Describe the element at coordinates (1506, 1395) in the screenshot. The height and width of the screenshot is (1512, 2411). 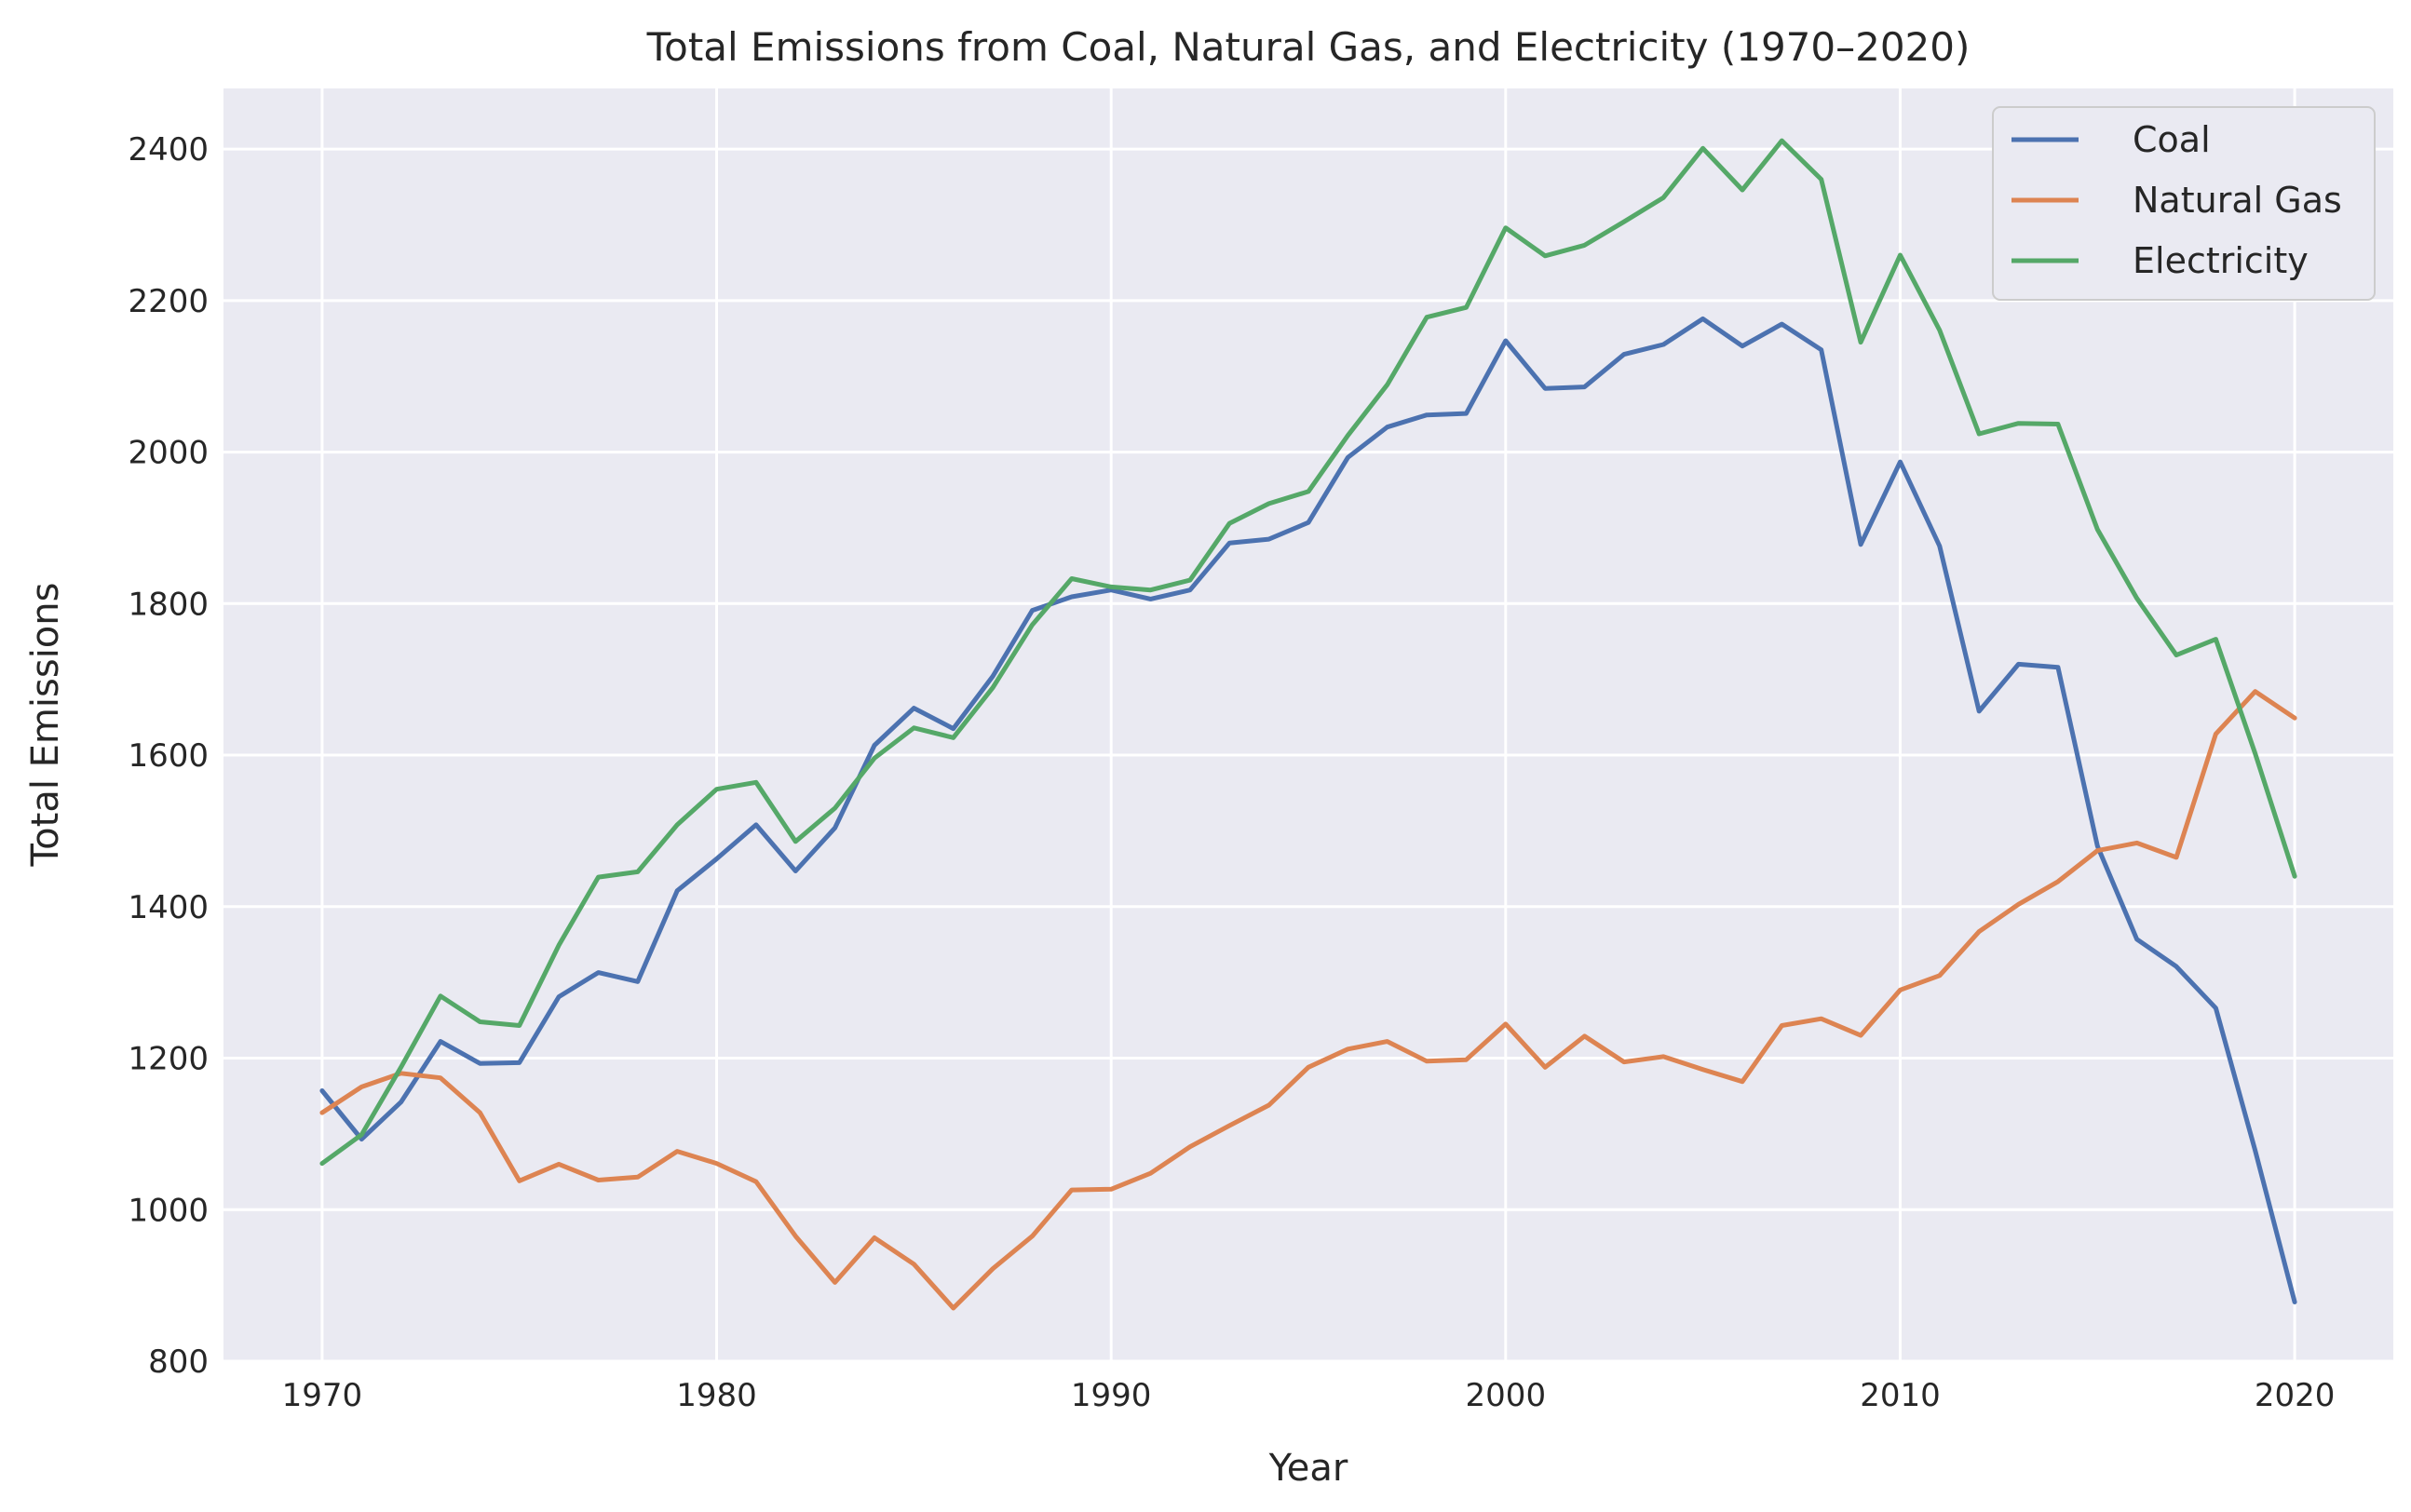
I see `x-tick-label: 2000` at that location.